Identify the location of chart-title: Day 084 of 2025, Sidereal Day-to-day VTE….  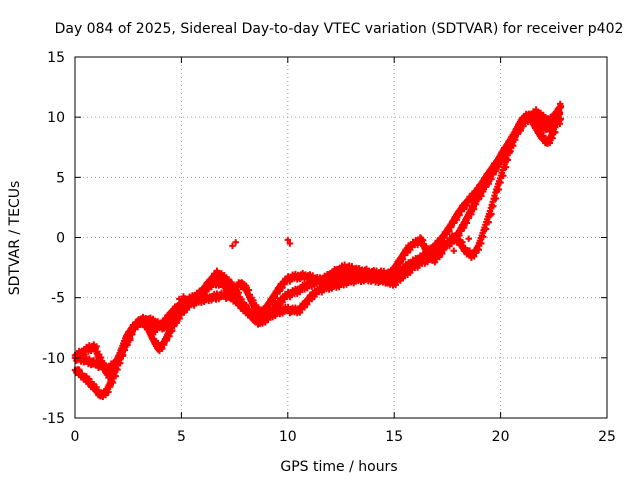
(339, 29).